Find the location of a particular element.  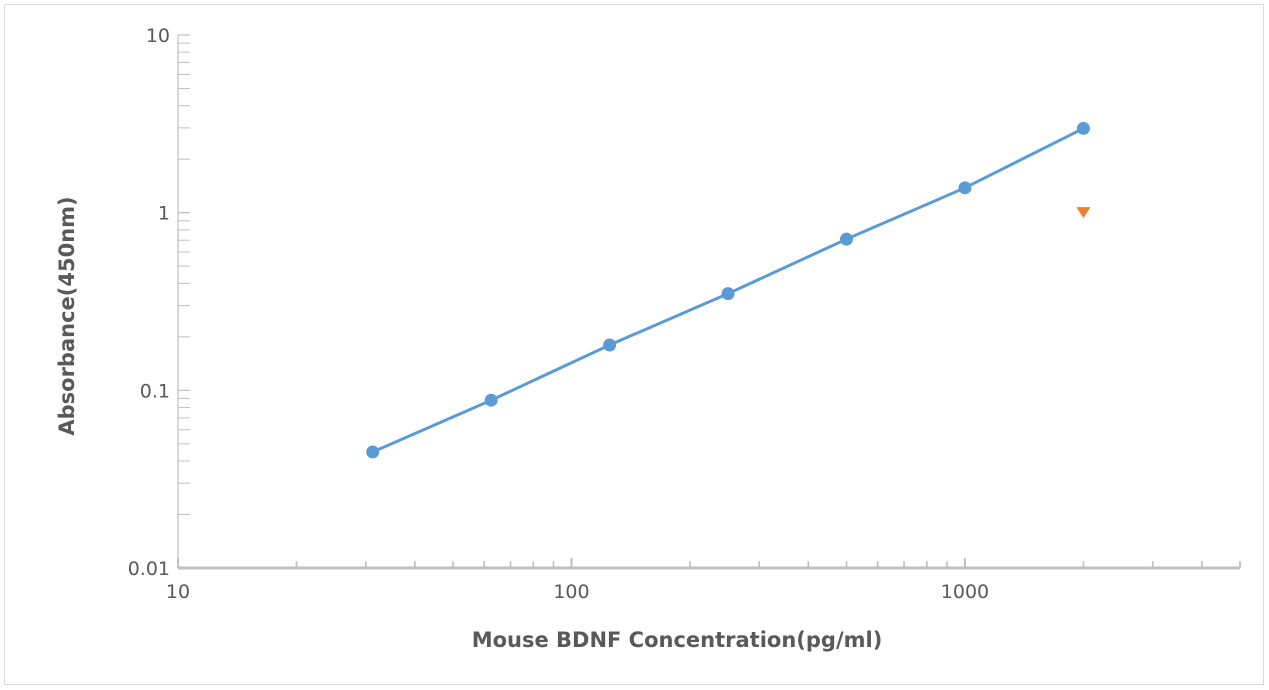

y-axis: 0.01 0.1 1 10 is located at coordinates (159, 302).